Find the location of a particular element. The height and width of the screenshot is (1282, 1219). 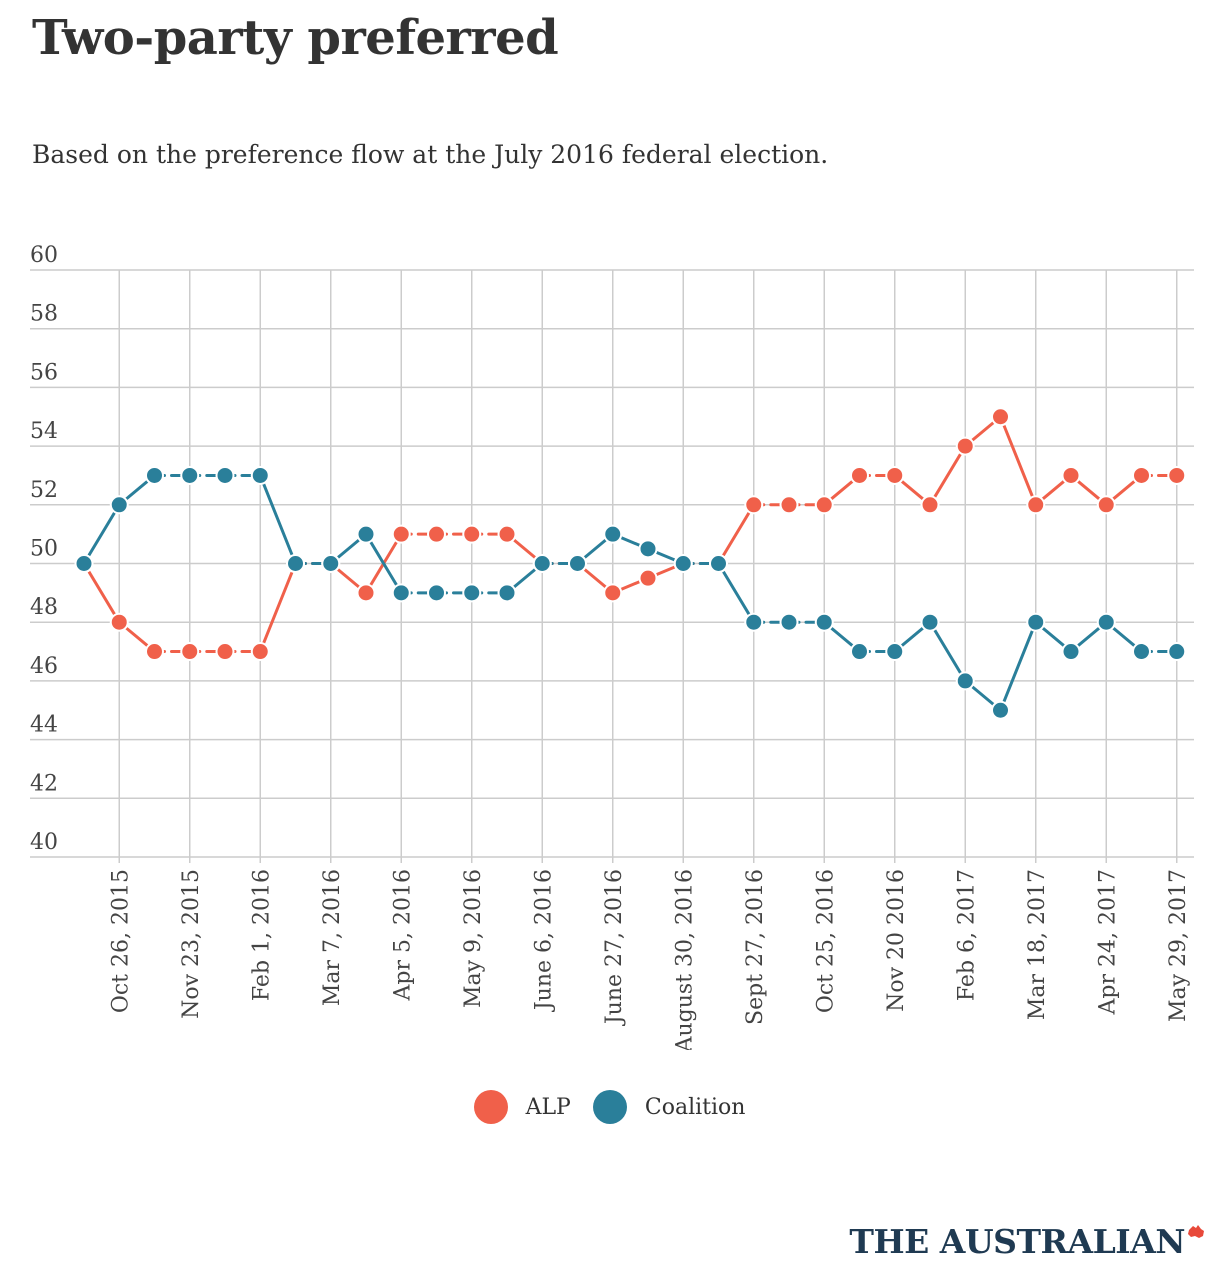

x-tick-label: May 29, 2017 is located at coordinates (1178, 945).